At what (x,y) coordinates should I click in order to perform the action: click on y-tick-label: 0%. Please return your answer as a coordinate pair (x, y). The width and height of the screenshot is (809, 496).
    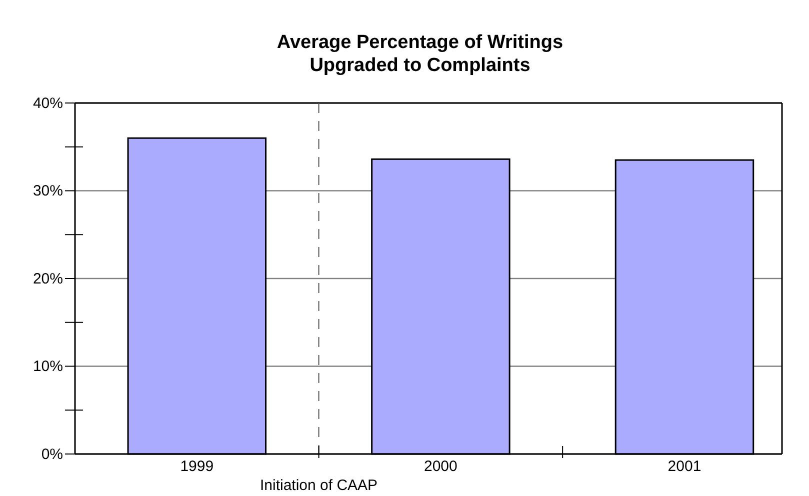
    Looking at the image, I should click on (52, 454).